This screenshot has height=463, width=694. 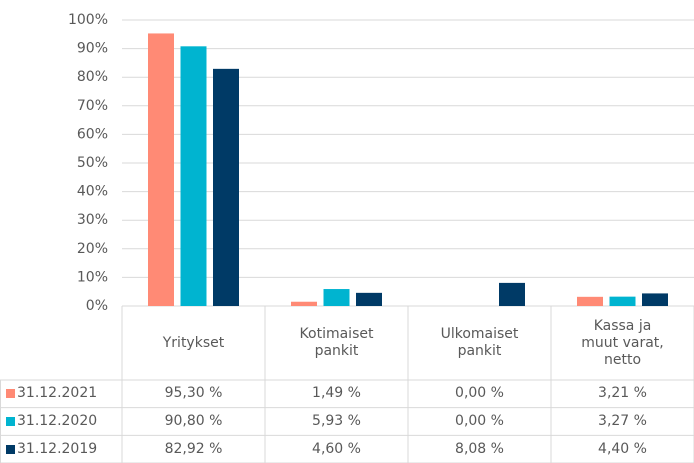 I want to click on y-tick-label: 10%, so click(x=92, y=277).